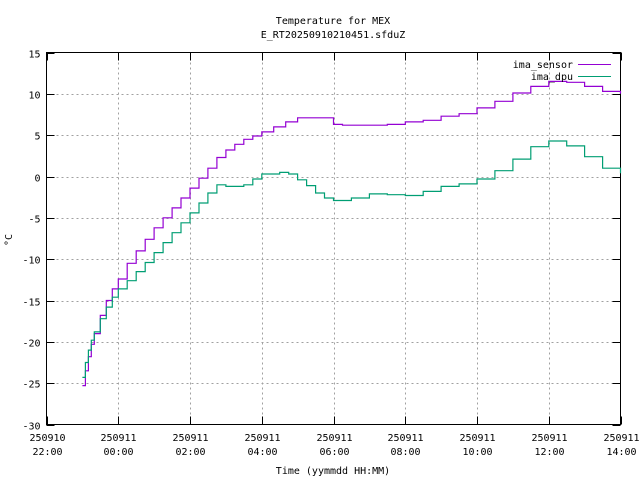 The height and width of the screenshot is (480, 640). Describe the element at coordinates (31, 261) in the screenshot. I see `y-tick-label: -10` at that location.